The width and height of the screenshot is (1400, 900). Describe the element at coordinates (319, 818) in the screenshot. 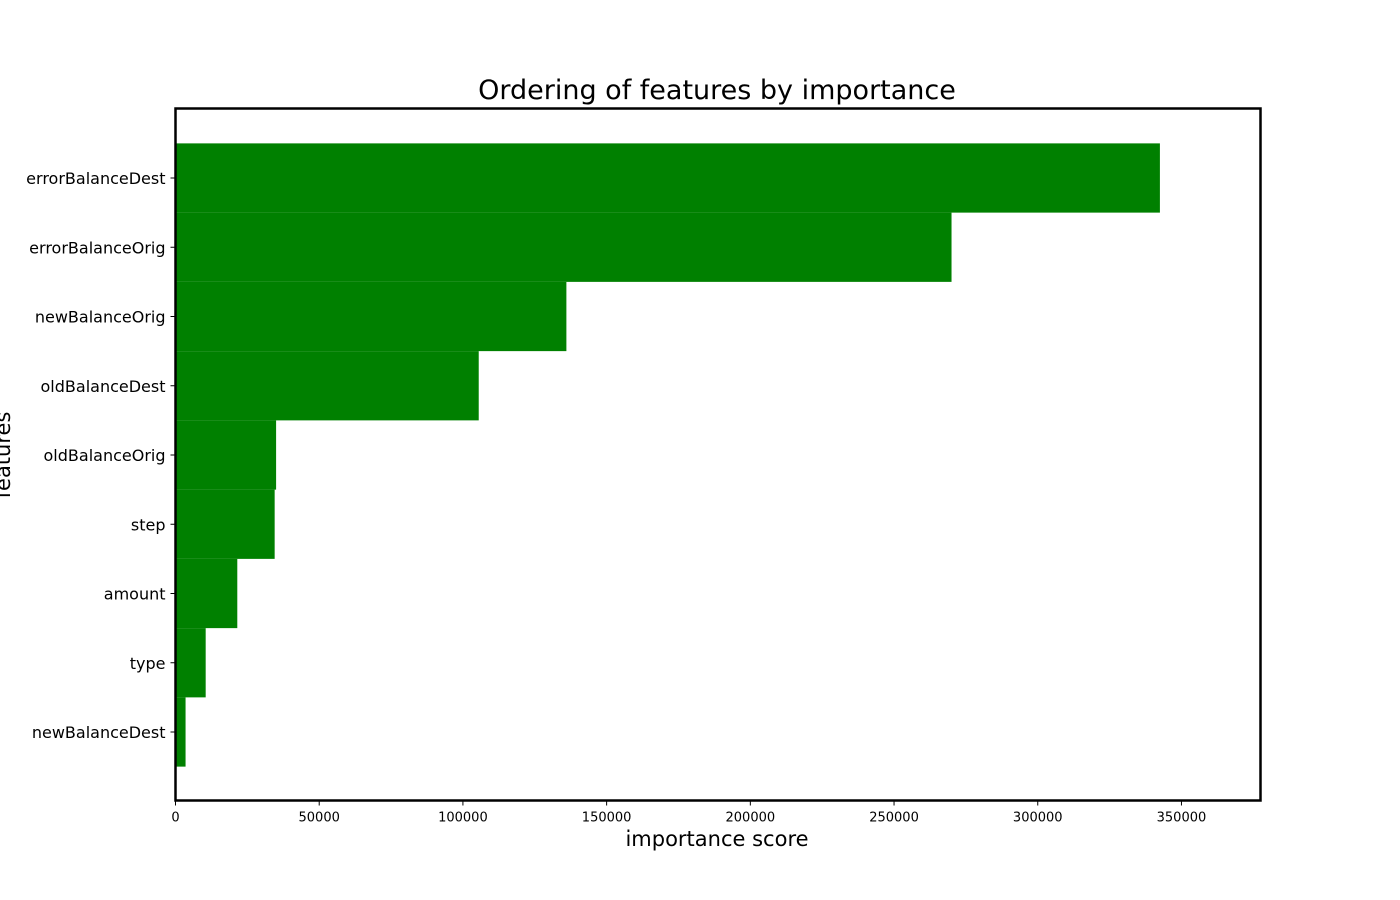

I see `x-tick-label: 50000` at that location.